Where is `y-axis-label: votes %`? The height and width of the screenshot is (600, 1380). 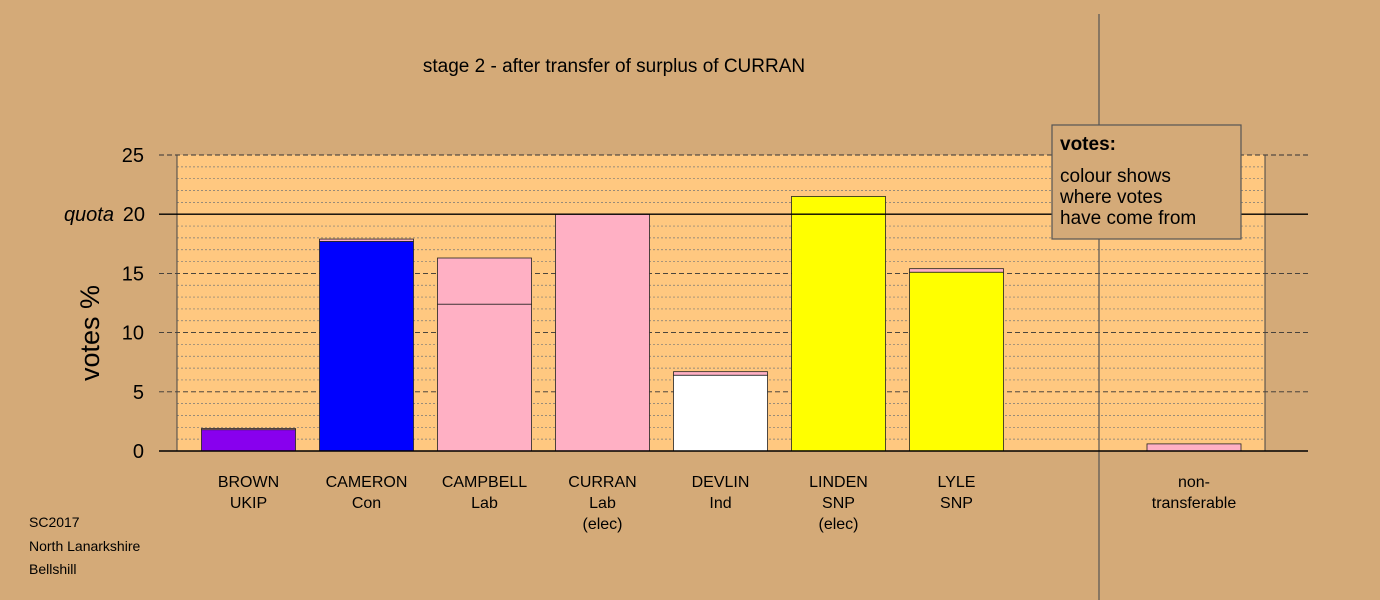
y-axis-label: votes % is located at coordinates (90, 333).